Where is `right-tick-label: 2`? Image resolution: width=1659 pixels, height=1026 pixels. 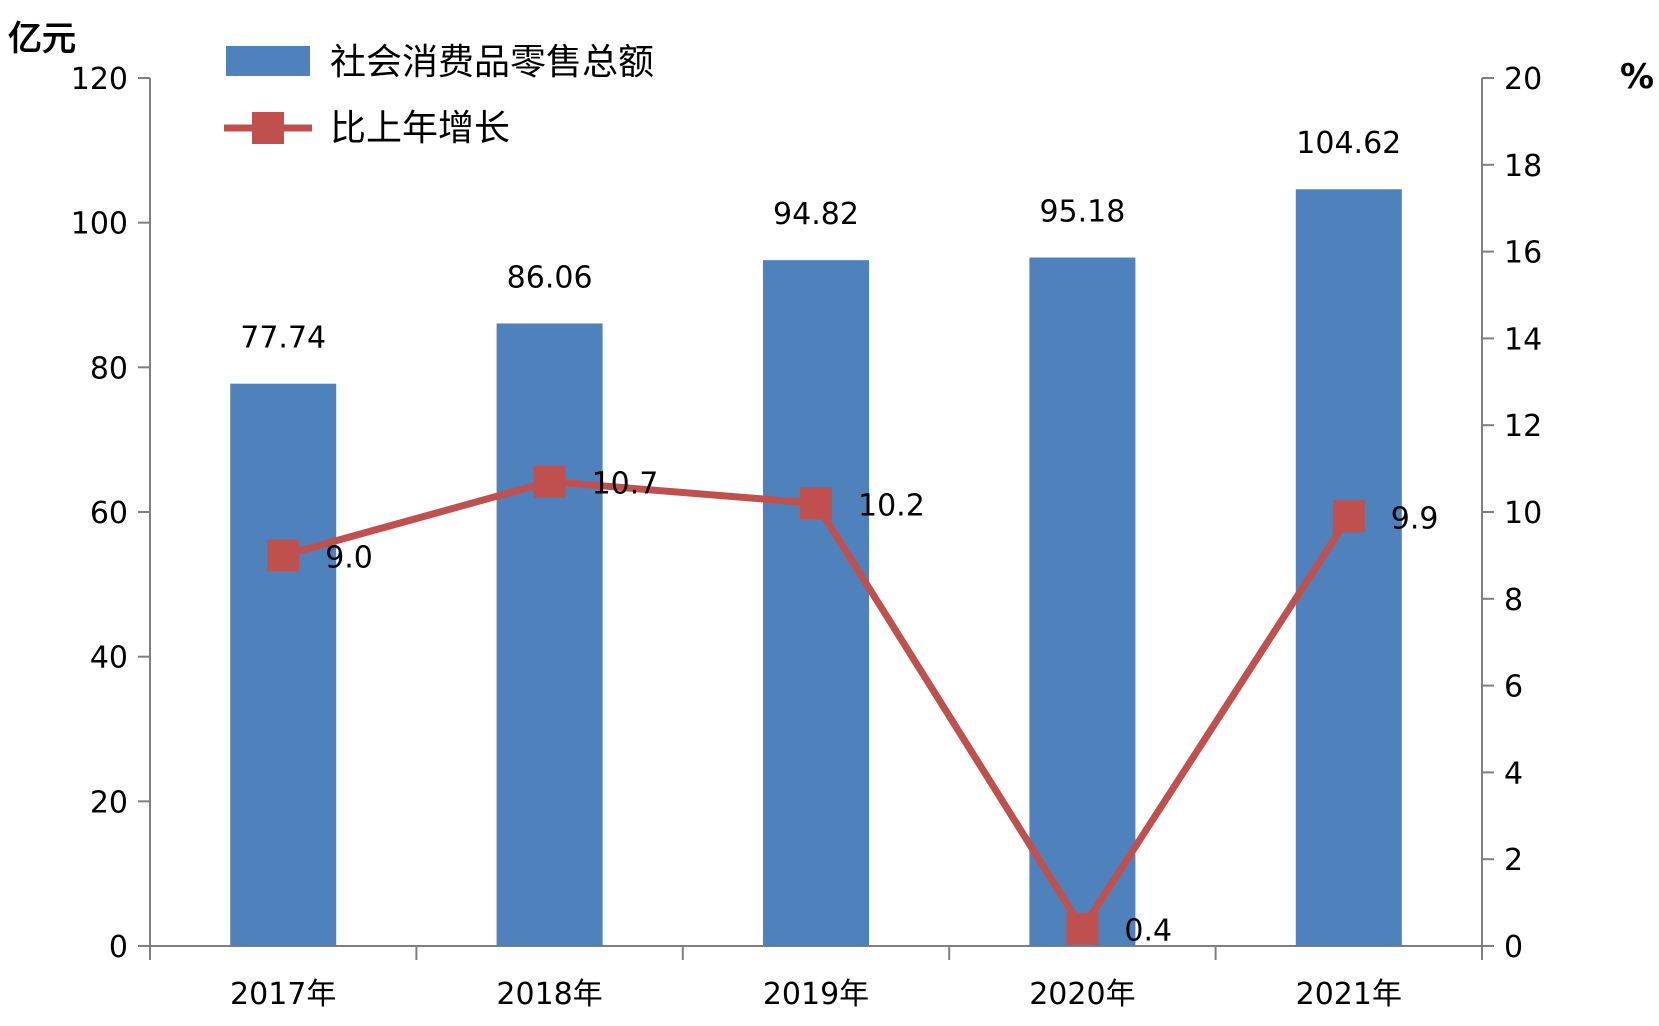
right-tick-label: 2 is located at coordinates (1513, 860).